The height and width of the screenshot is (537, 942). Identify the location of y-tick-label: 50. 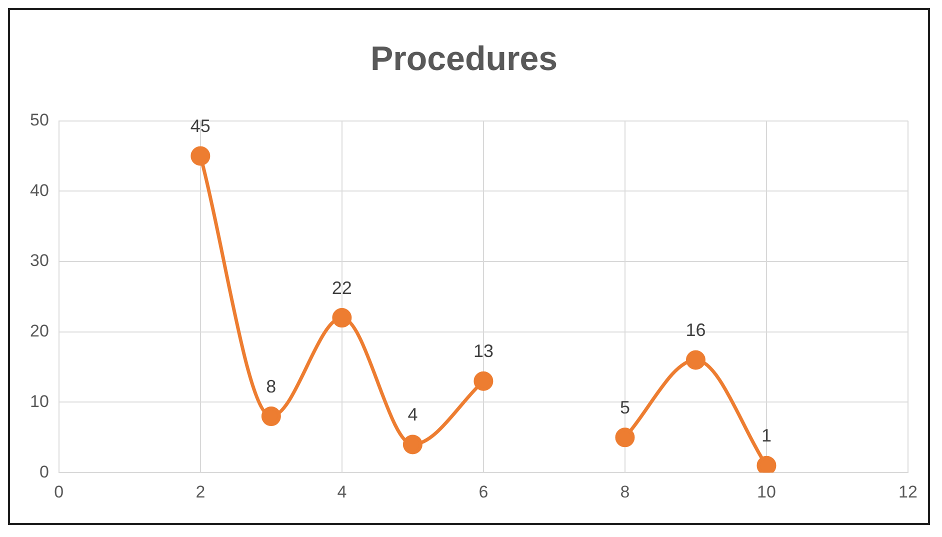
(39, 120).